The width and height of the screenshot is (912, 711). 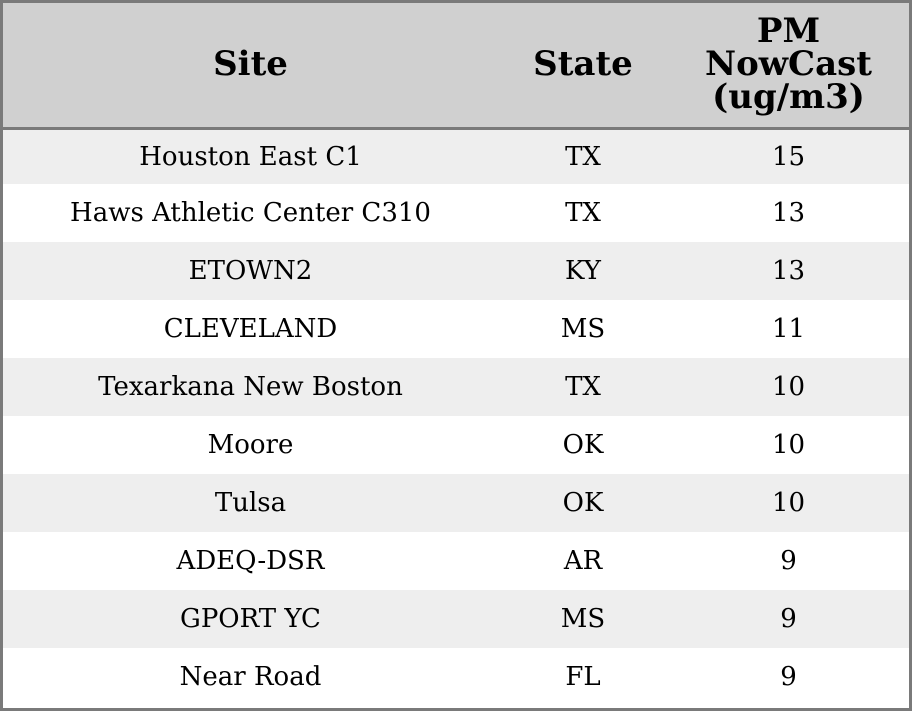 I want to click on table-row: GPORT YC MS 9, so click(x=456, y=619).